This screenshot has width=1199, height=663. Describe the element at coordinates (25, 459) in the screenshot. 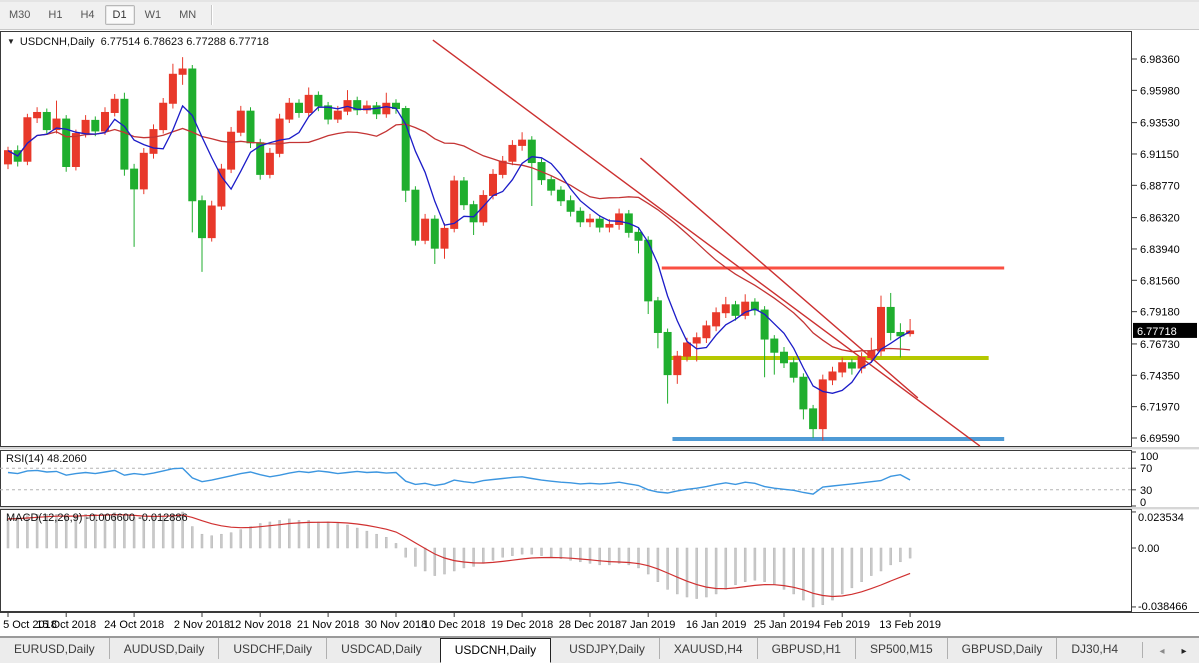

I see `rsi-label: RSI(14)` at that location.